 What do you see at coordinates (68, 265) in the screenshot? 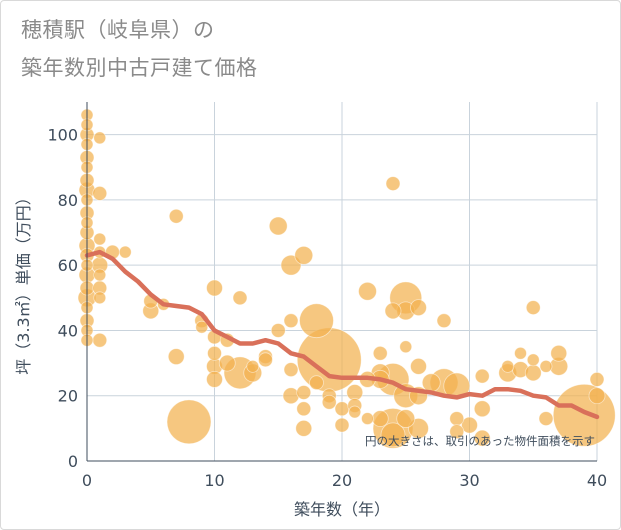
I see `y-tick-label: 60` at bounding box center [68, 265].